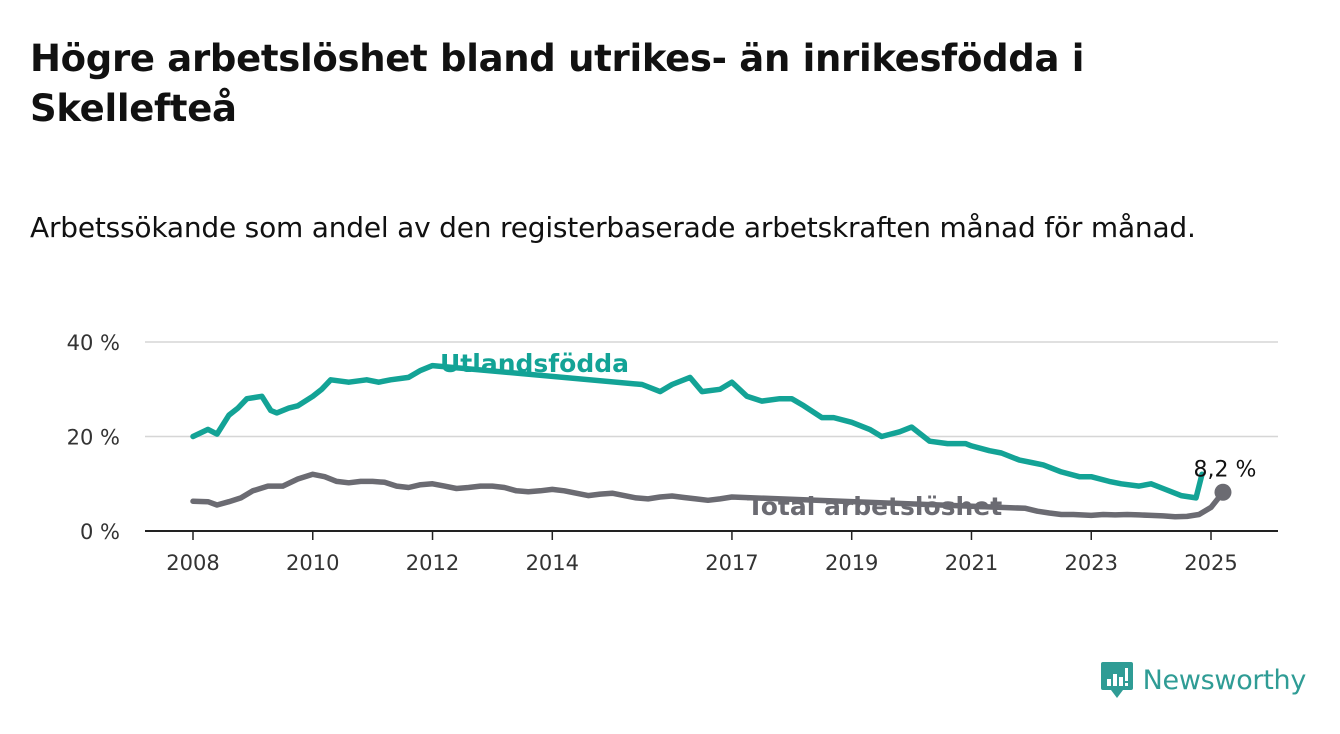  Describe the element at coordinates (848, 435) in the screenshot. I see `series-labels: Utlandsfödda Total arbetslöshet 8,2 %` at that location.